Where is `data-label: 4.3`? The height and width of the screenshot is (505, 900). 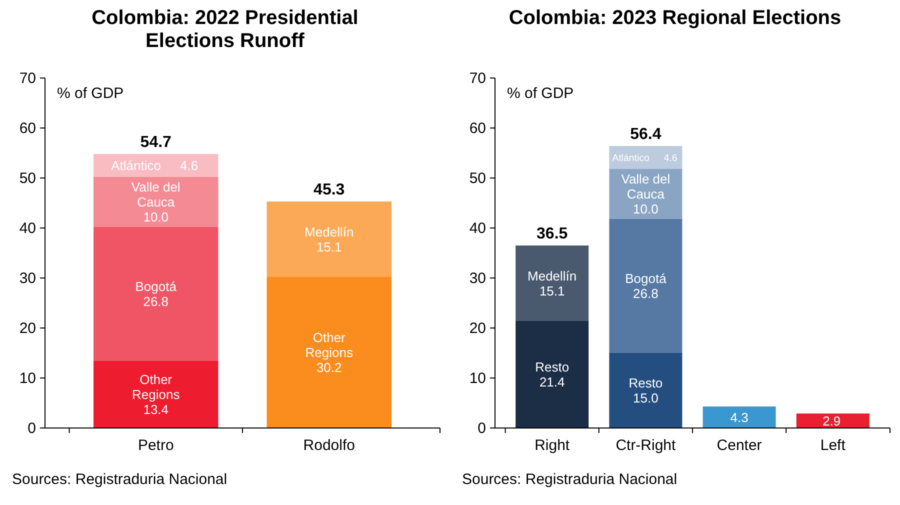 data-label: 4.3 is located at coordinates (739, 417).